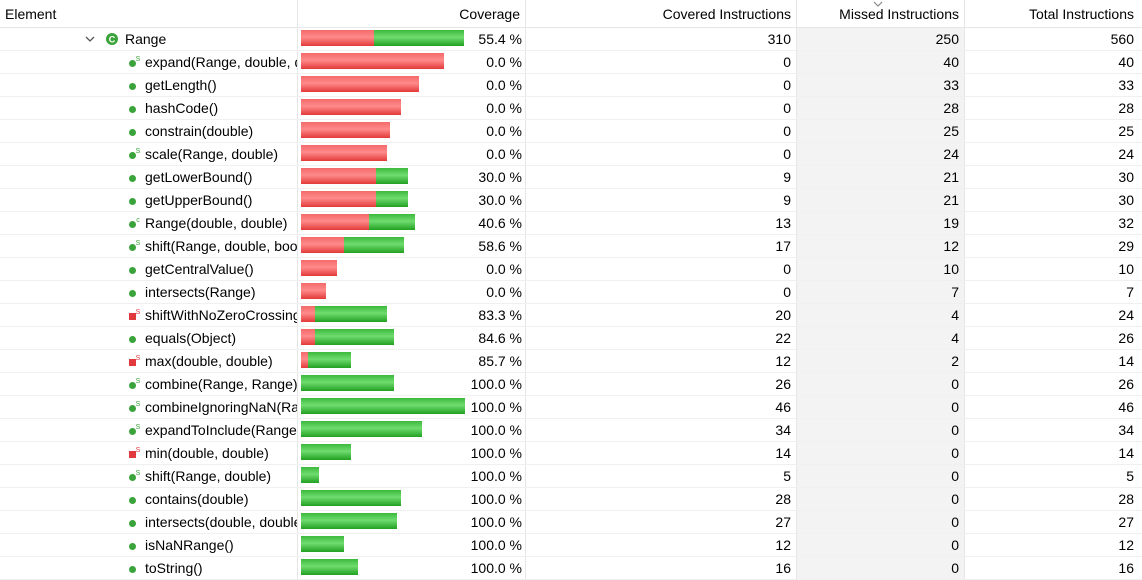 This screenshot has width=1142, height=580. Describe the element at coordinates (221, 62) in the screenshot. I see `method-name: expand(Range, double, double)` at that location.